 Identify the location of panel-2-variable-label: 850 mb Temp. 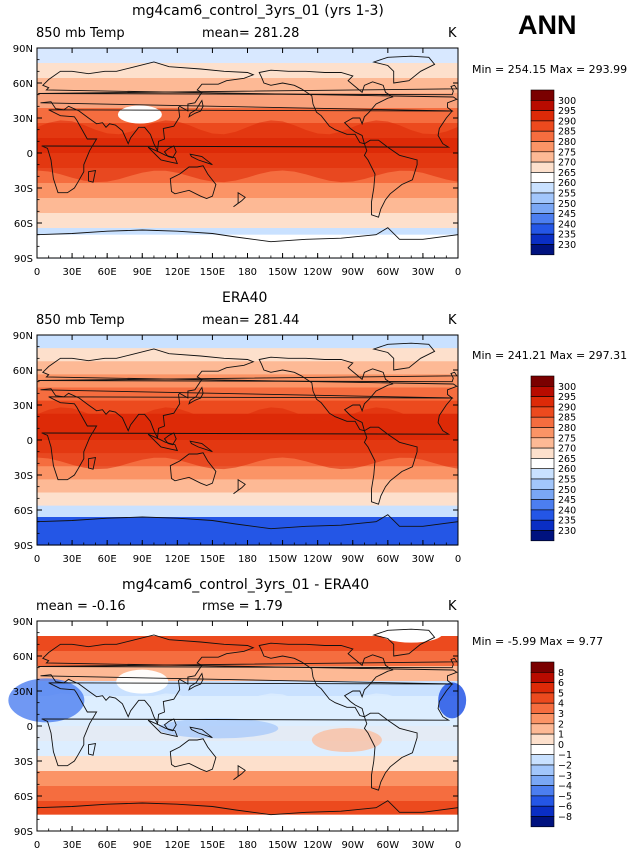
(80, 320).